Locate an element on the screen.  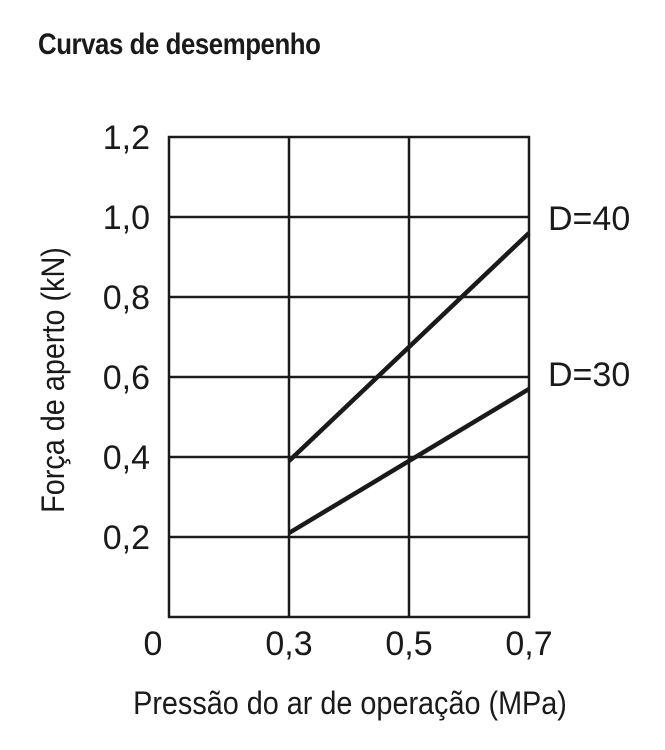
y-tick-label: 0,6 is located at coordinates (126, 378).